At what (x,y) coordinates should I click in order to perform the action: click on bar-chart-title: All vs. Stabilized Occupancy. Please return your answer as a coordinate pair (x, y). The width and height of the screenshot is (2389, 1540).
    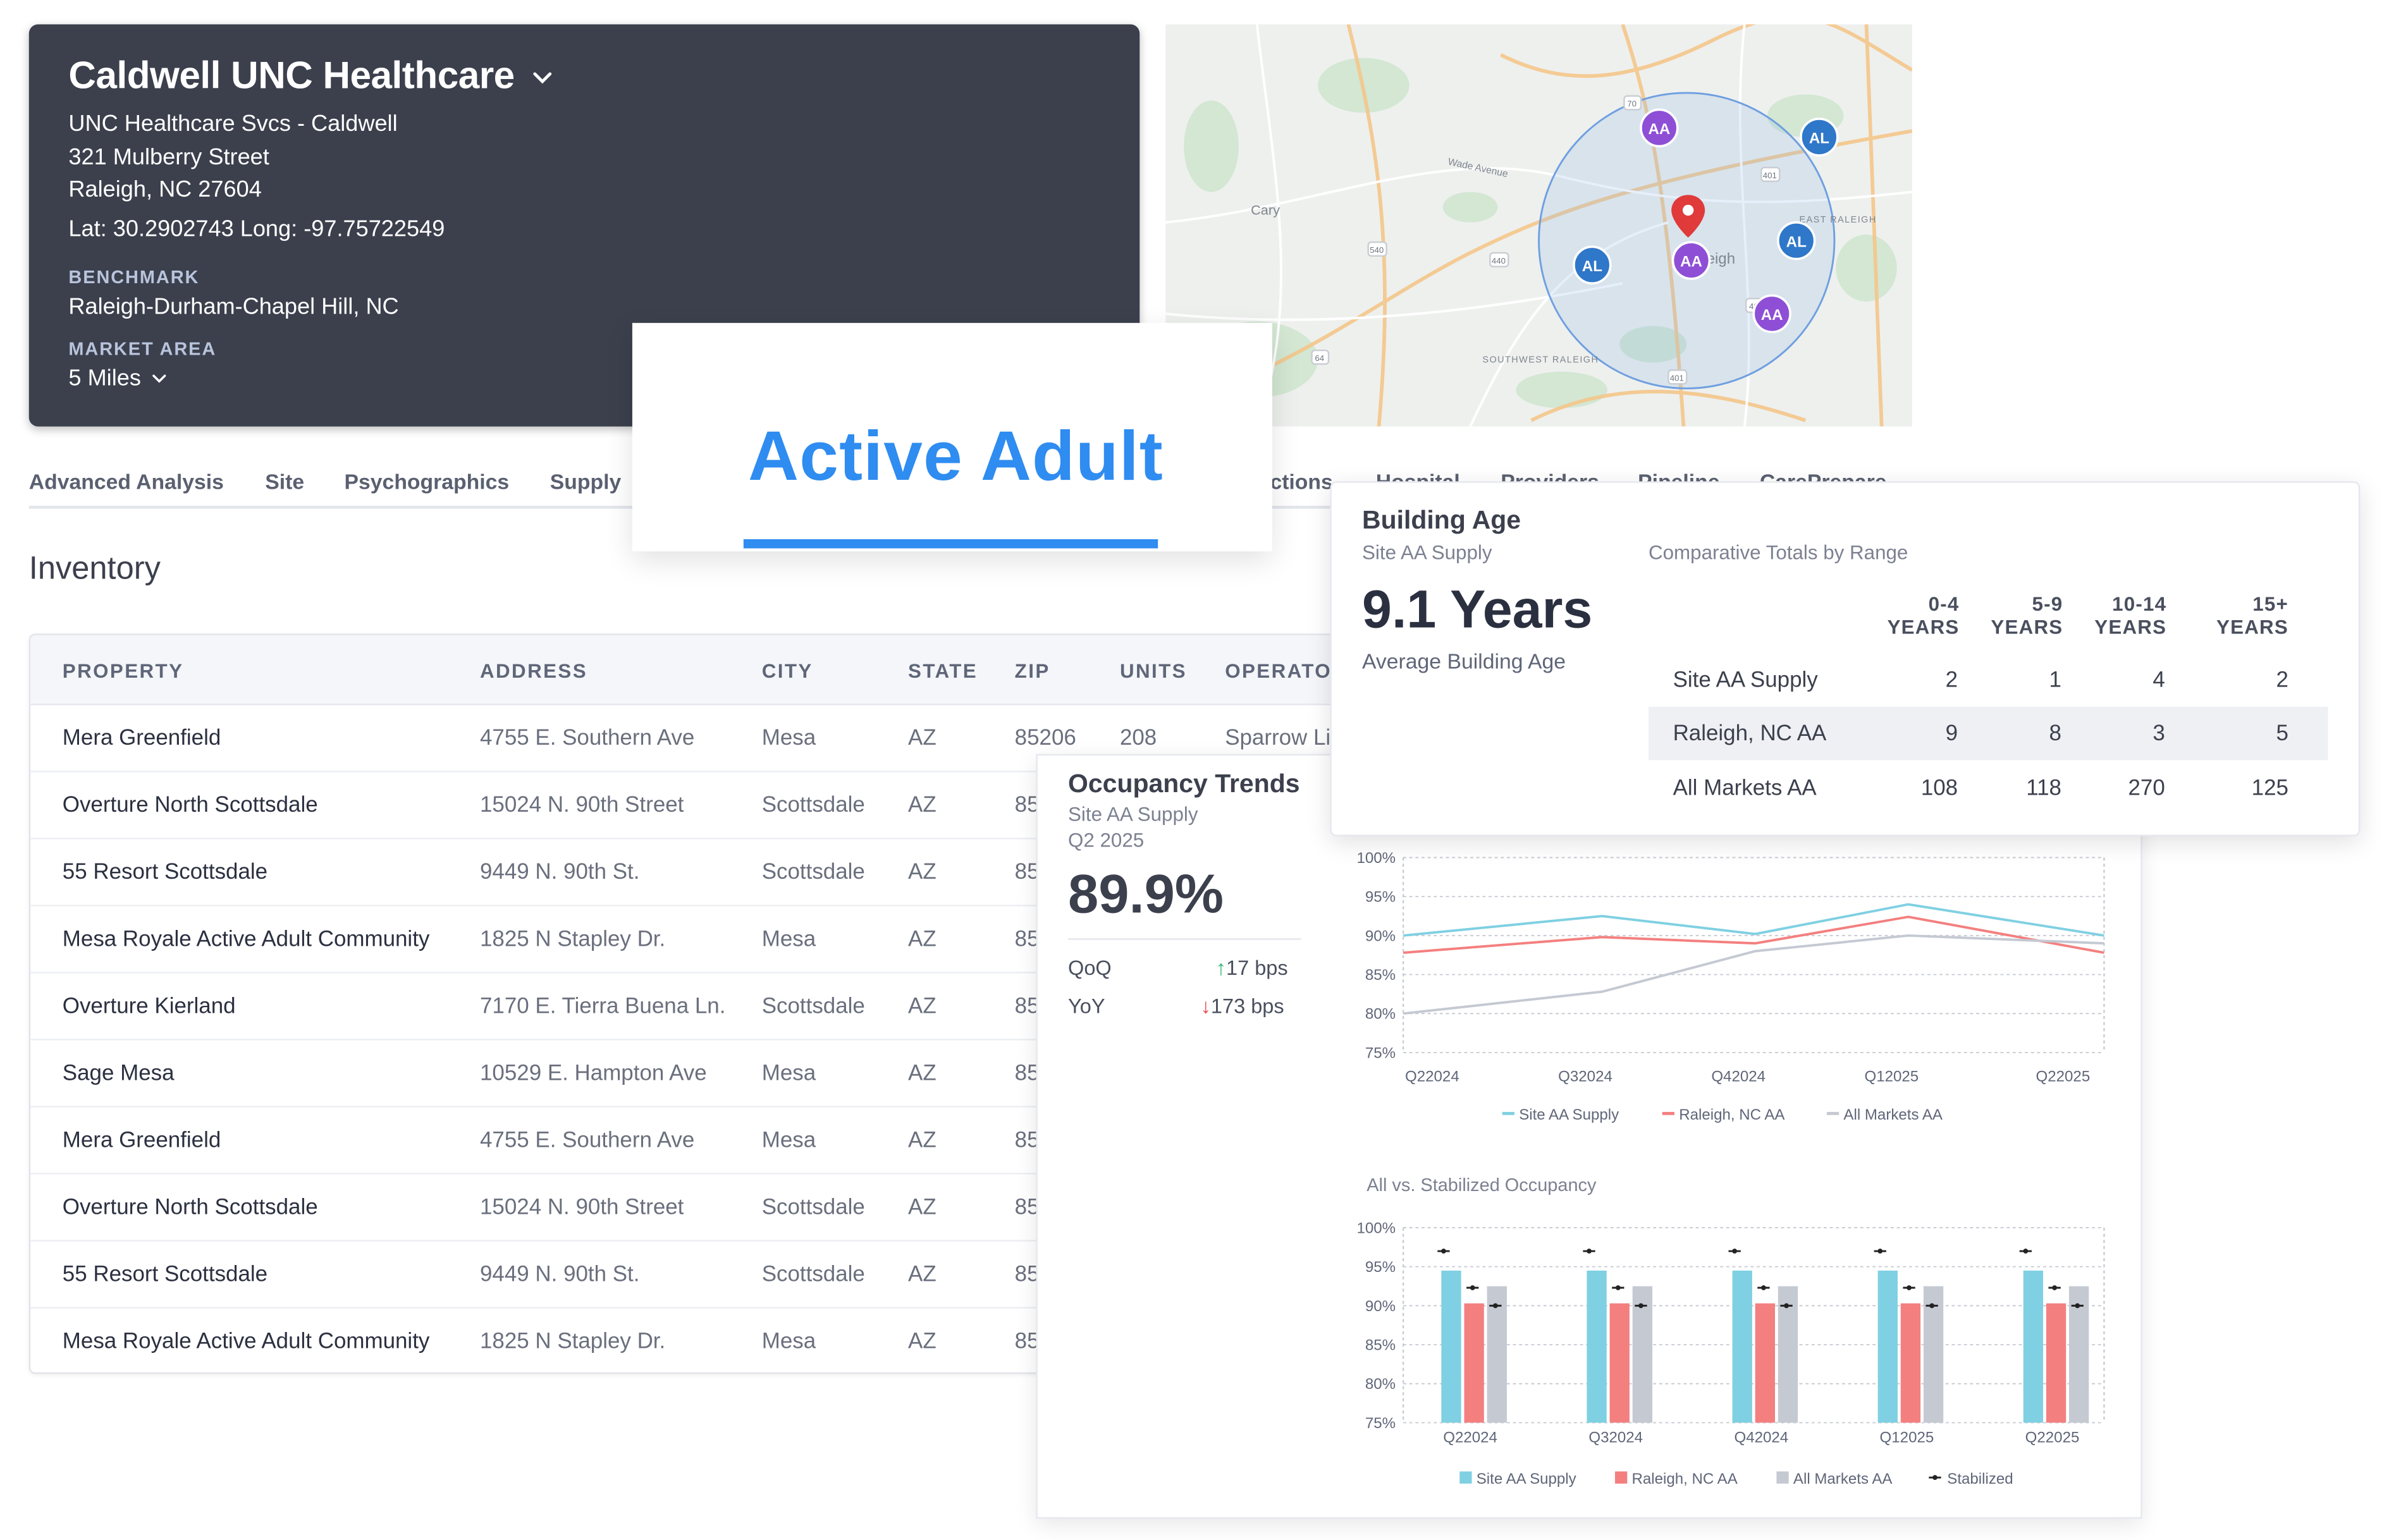
    Looking at the image, I should click on (1481, 1185).